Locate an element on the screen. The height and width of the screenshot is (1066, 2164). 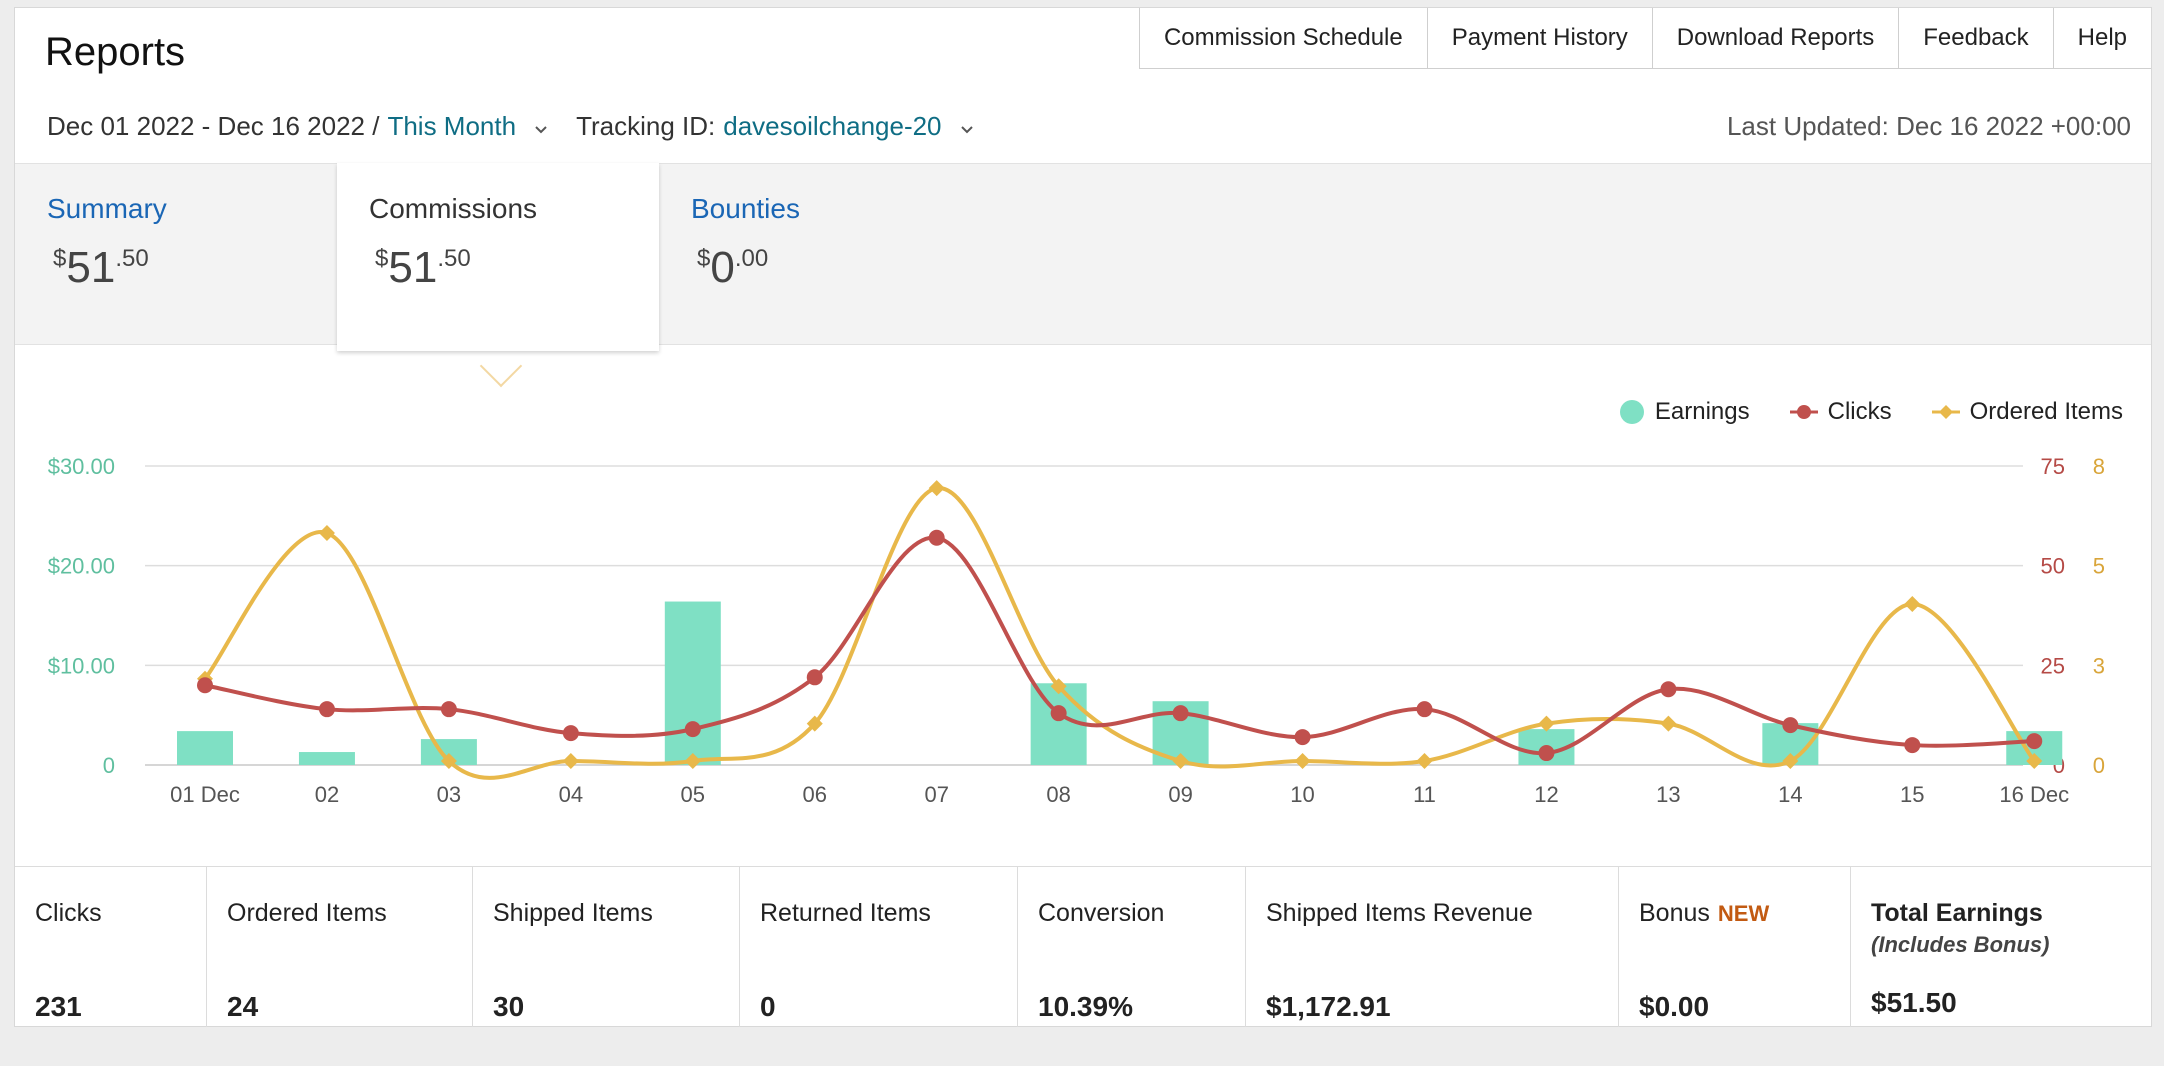
left-axis-tick: $30.00 is located at coordinates (81, 466).